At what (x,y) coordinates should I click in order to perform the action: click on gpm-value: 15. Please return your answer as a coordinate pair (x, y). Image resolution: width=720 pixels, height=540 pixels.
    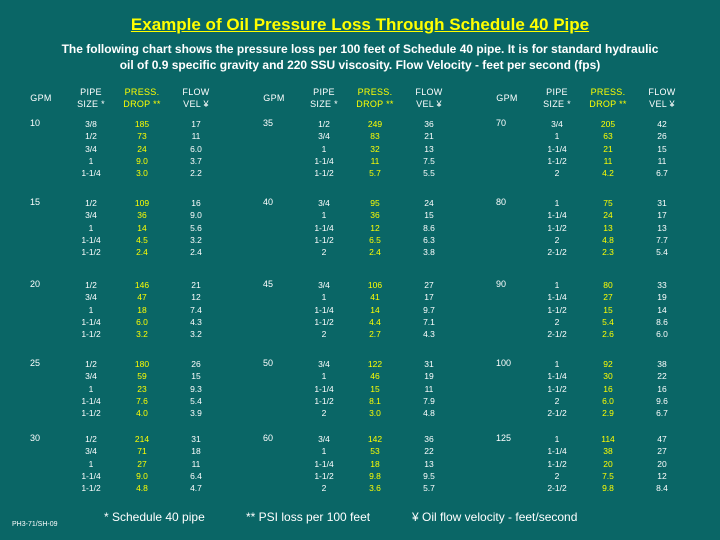
    Looking at the image, I should click on (35, 202).